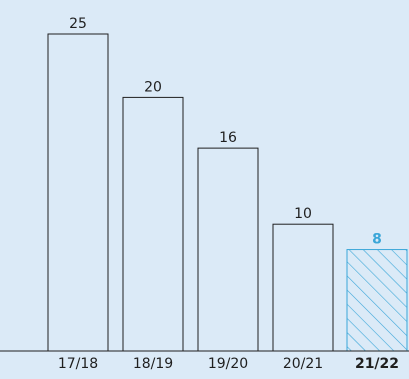  I want to click on tick-label-20/21: 20/21, so click(303, 364).